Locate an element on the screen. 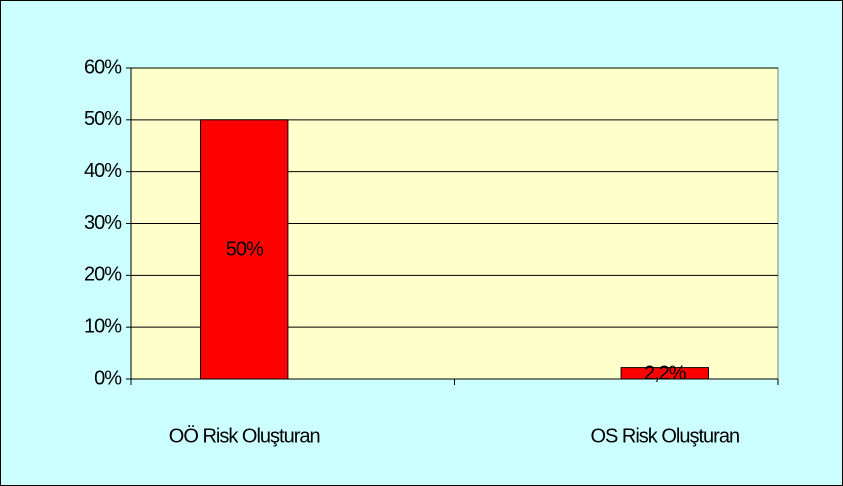  data-label: 2,2% is located at coordinates (665, 374).